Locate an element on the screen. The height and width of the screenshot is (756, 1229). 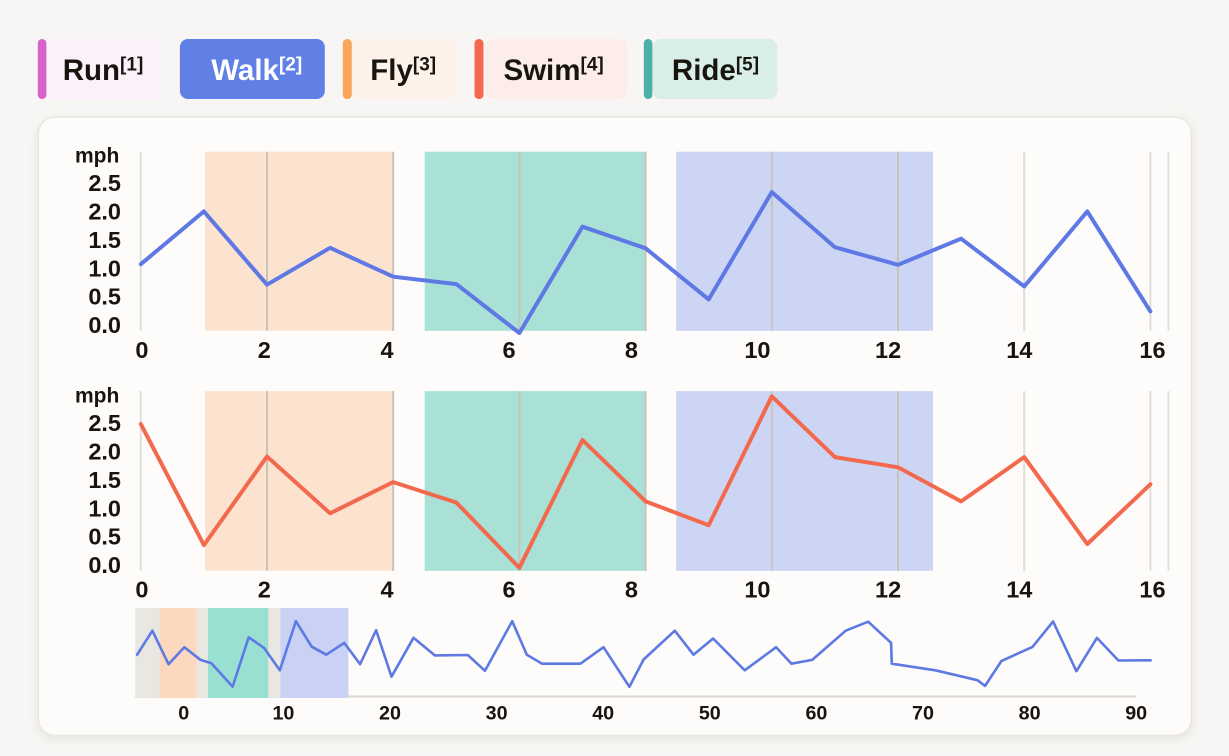
svg-text: 60 is located at coordinates (816, 714).